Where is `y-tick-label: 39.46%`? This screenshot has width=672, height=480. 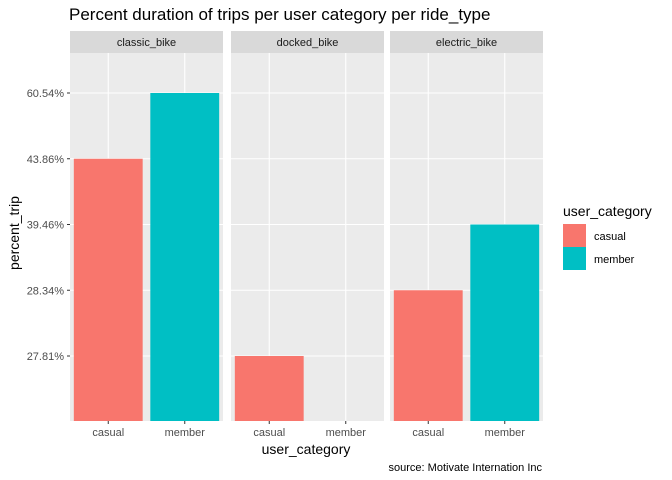 y-tick-label: 39.46% is located at coordinates (46, 226).